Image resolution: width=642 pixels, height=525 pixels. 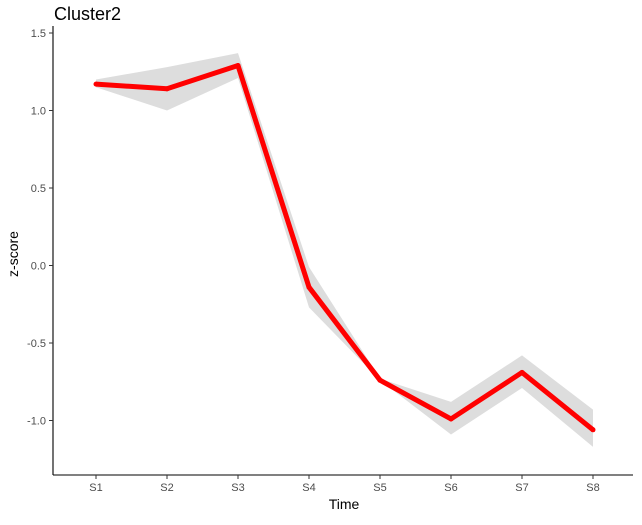 What do you see at coordinates (309, 287) in the screenshot?
I see `data-point-s4` at bounding box center [309, 287].